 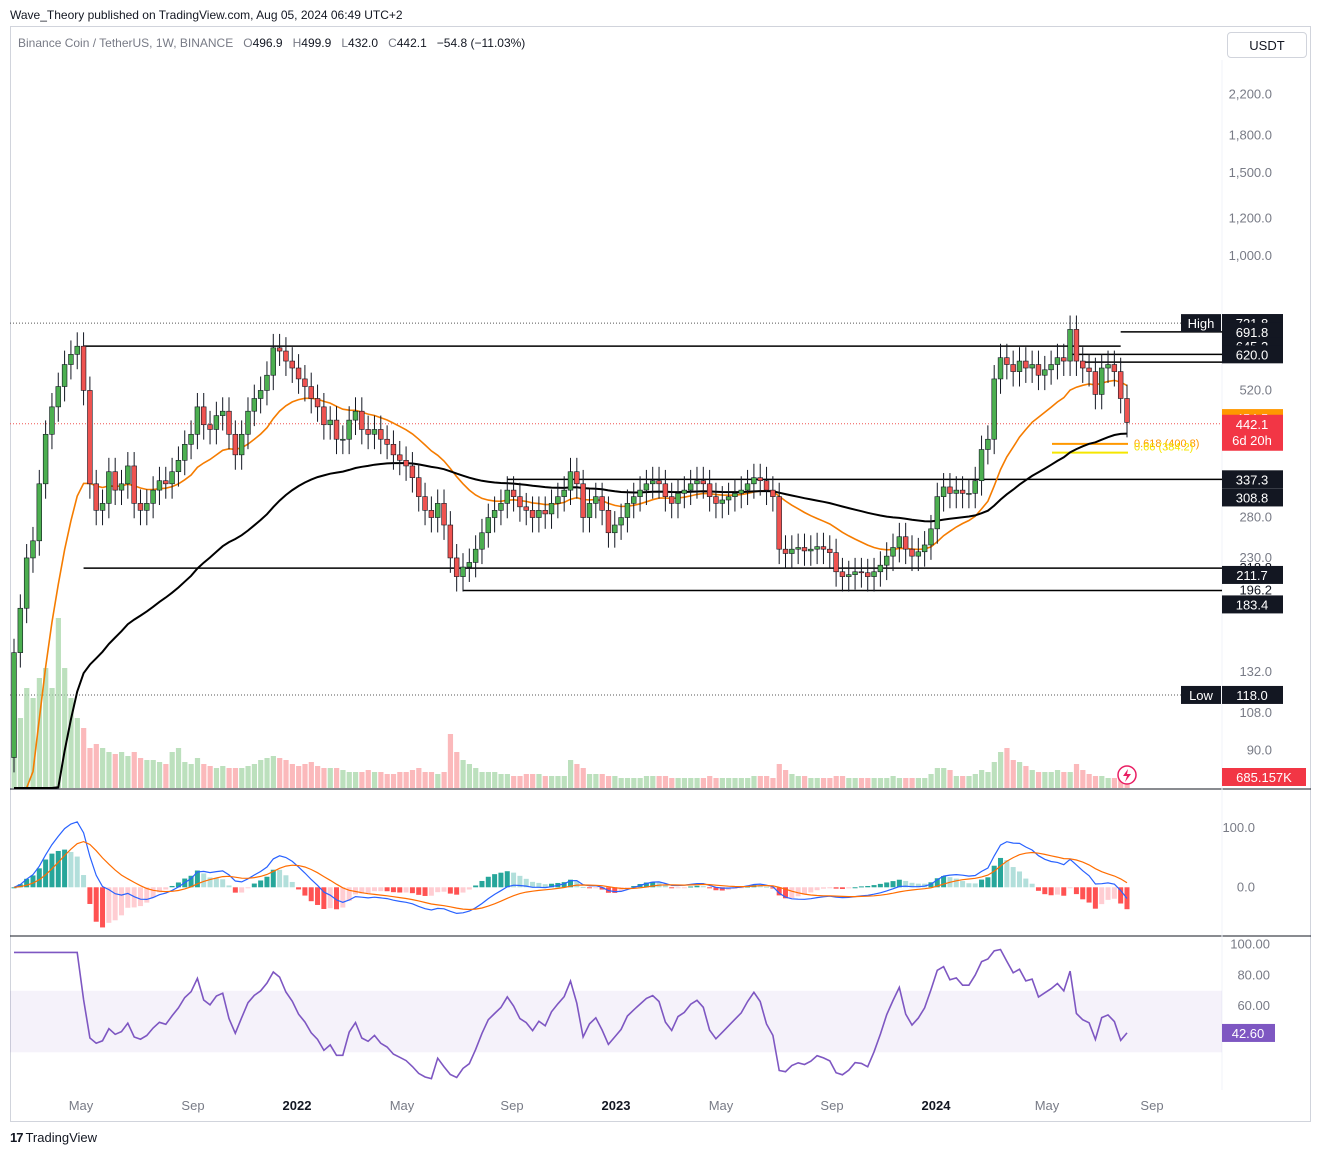 What do you see at coordinates (1246, 886) in the screenshot?
I see `macd-axis-tick: 0.0` at bounding box center [1246, 886].